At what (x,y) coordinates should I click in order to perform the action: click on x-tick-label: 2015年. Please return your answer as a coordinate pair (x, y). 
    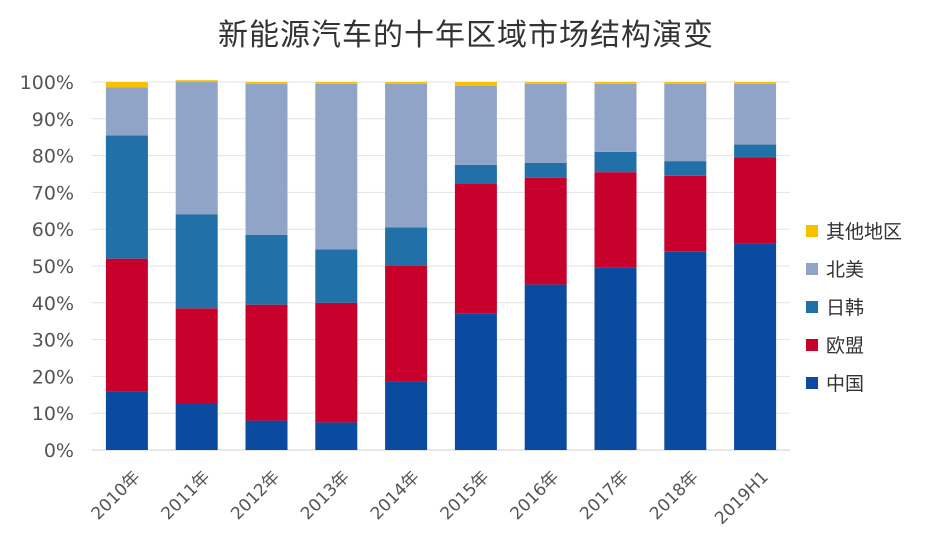
    Looking at the image, I should click on (465, 495).